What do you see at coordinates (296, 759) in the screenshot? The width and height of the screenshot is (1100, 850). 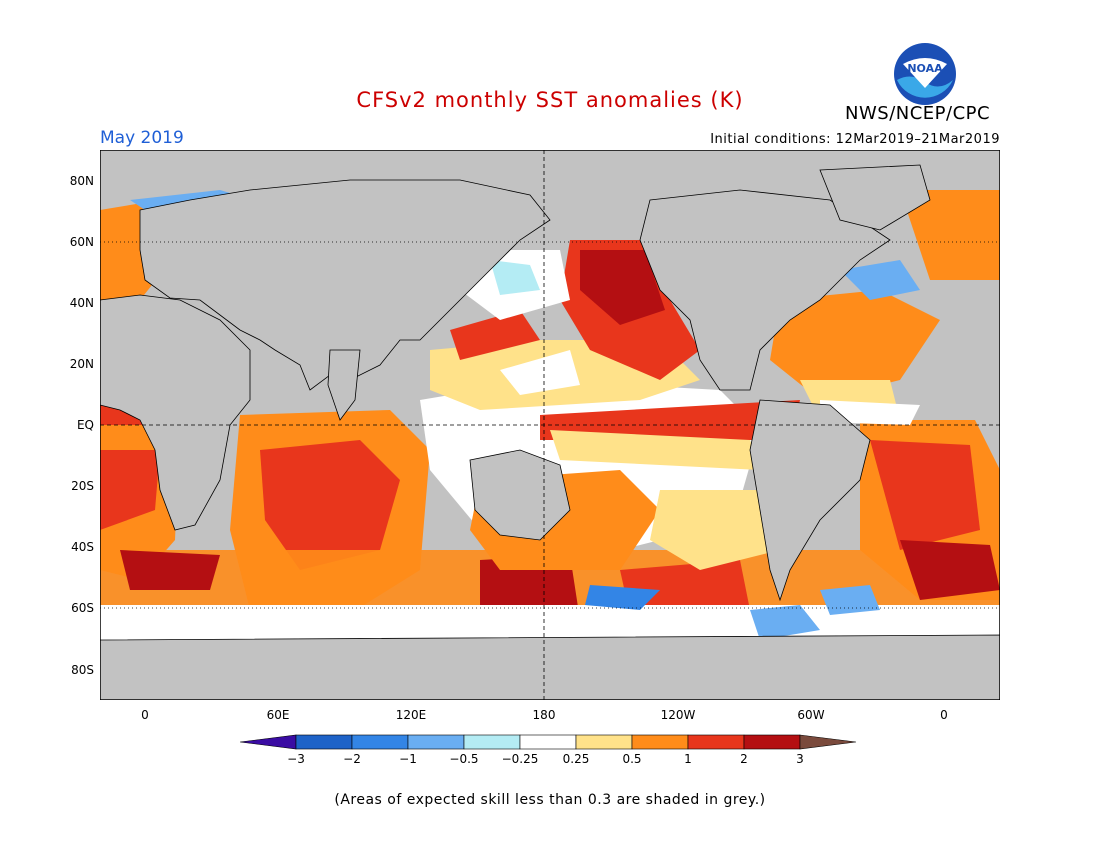 I see `colorbar-tick-label: −3` at bounding box center [296, 759].